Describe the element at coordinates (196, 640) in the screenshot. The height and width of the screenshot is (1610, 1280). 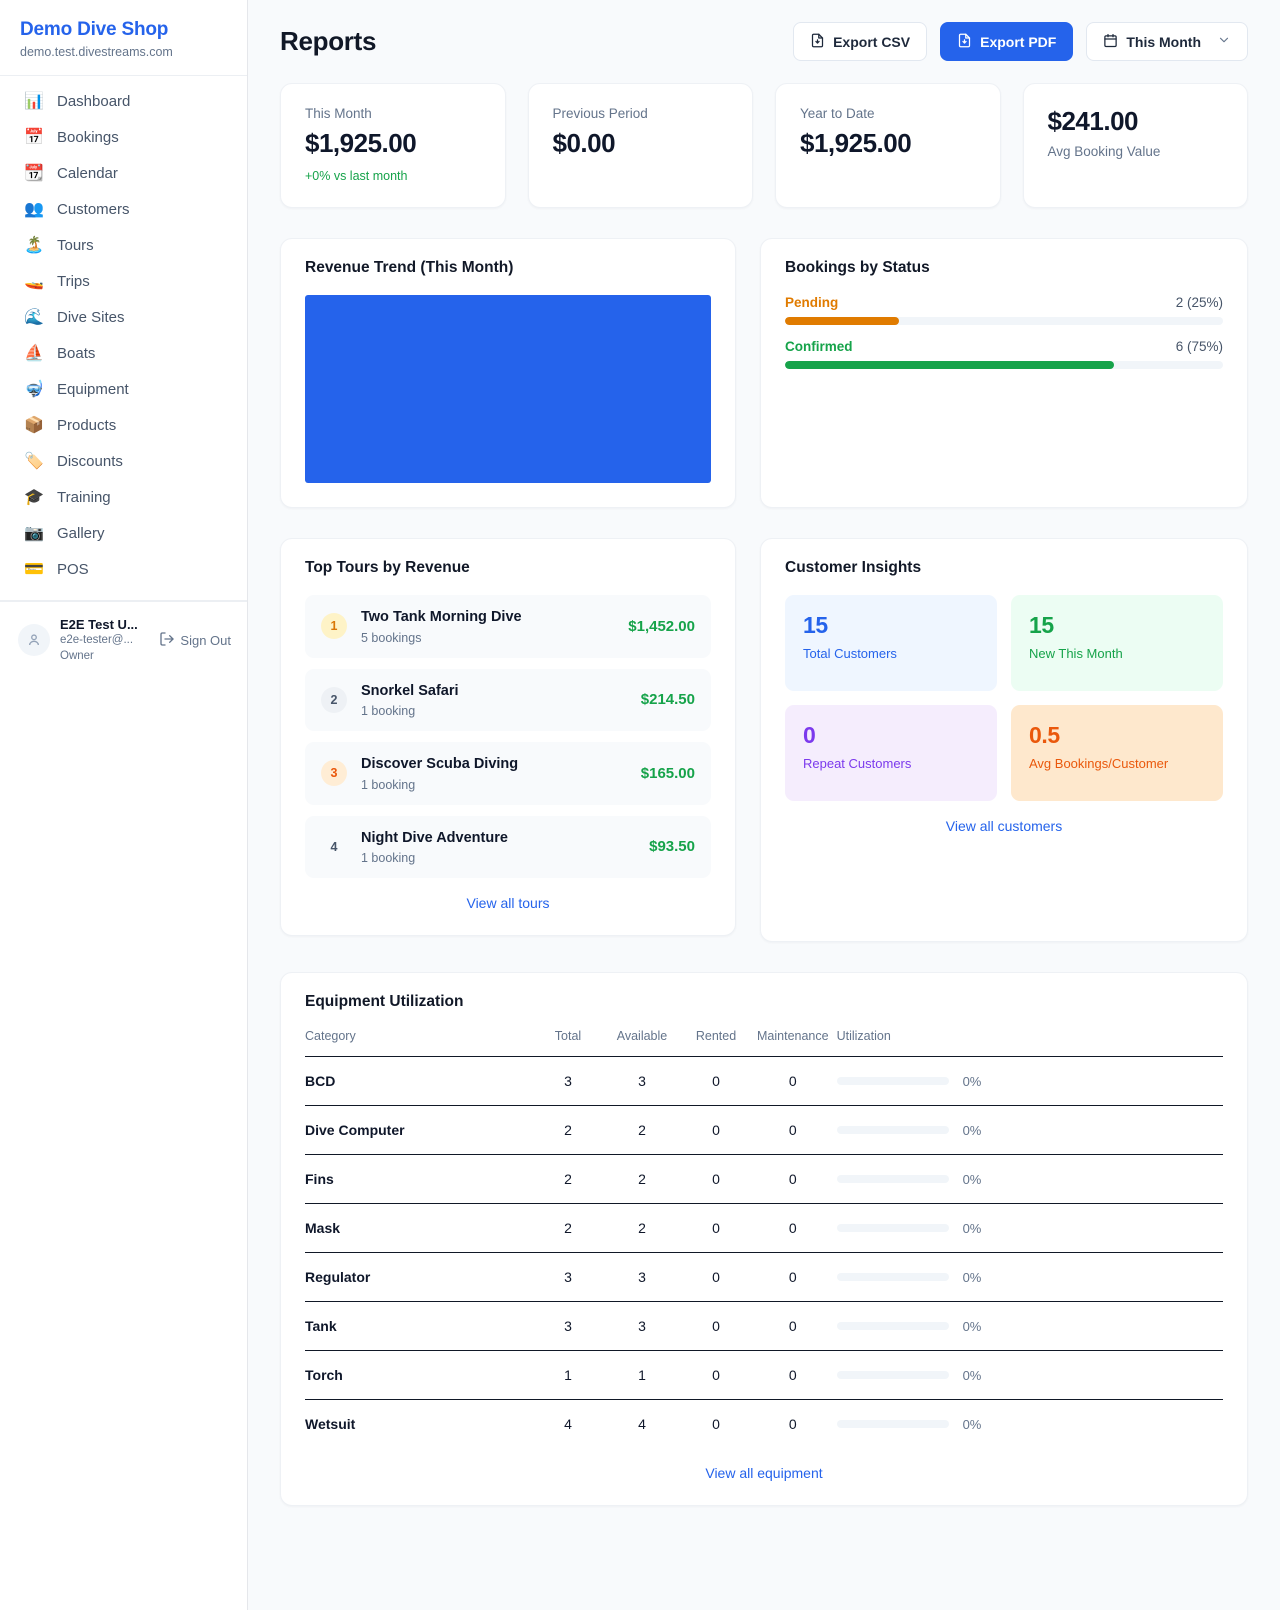
I see `sign-out-button: Sign Out` at that location.